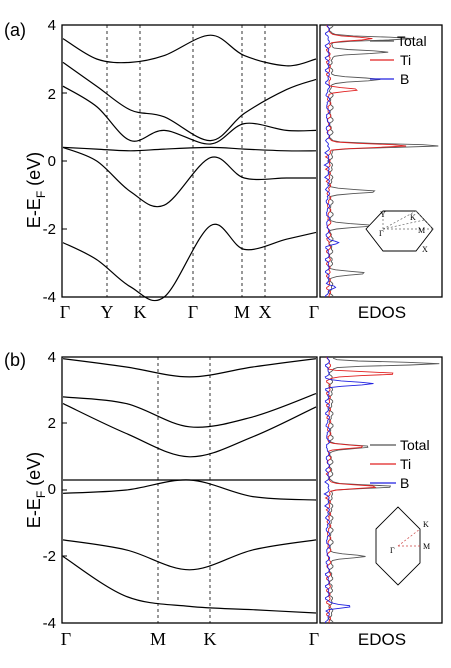 This screenshot has width=451, height=668. I want to click on panel-a-ytick: 0, so click(52, 161).